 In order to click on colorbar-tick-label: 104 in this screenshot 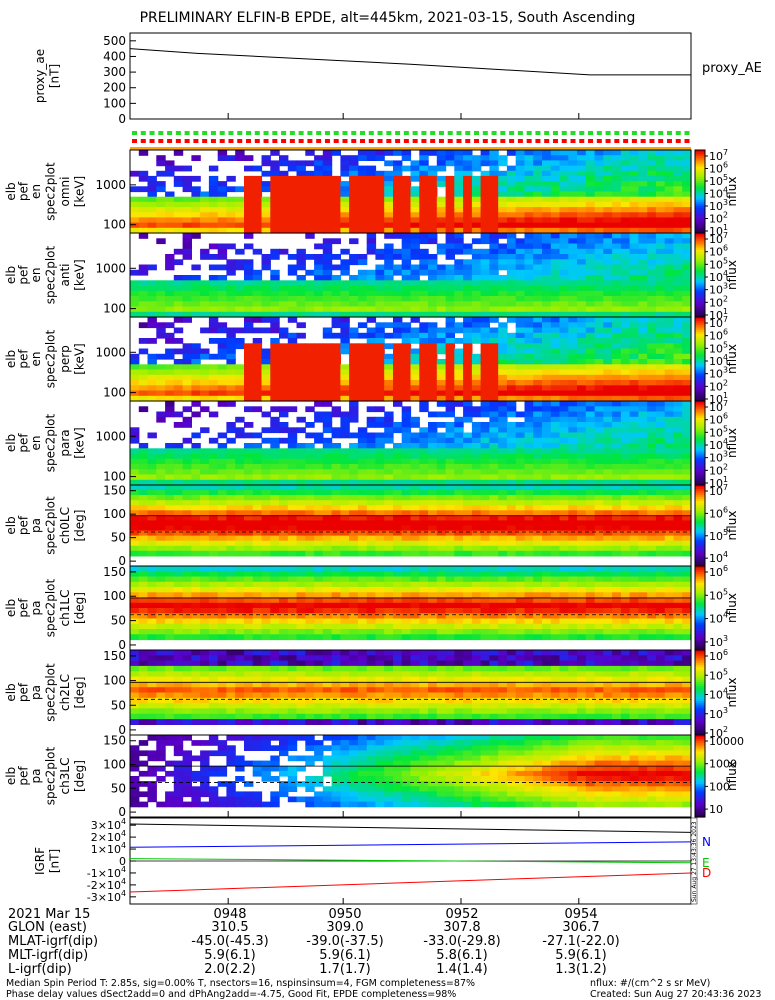, I will do `click(718, 557)`.